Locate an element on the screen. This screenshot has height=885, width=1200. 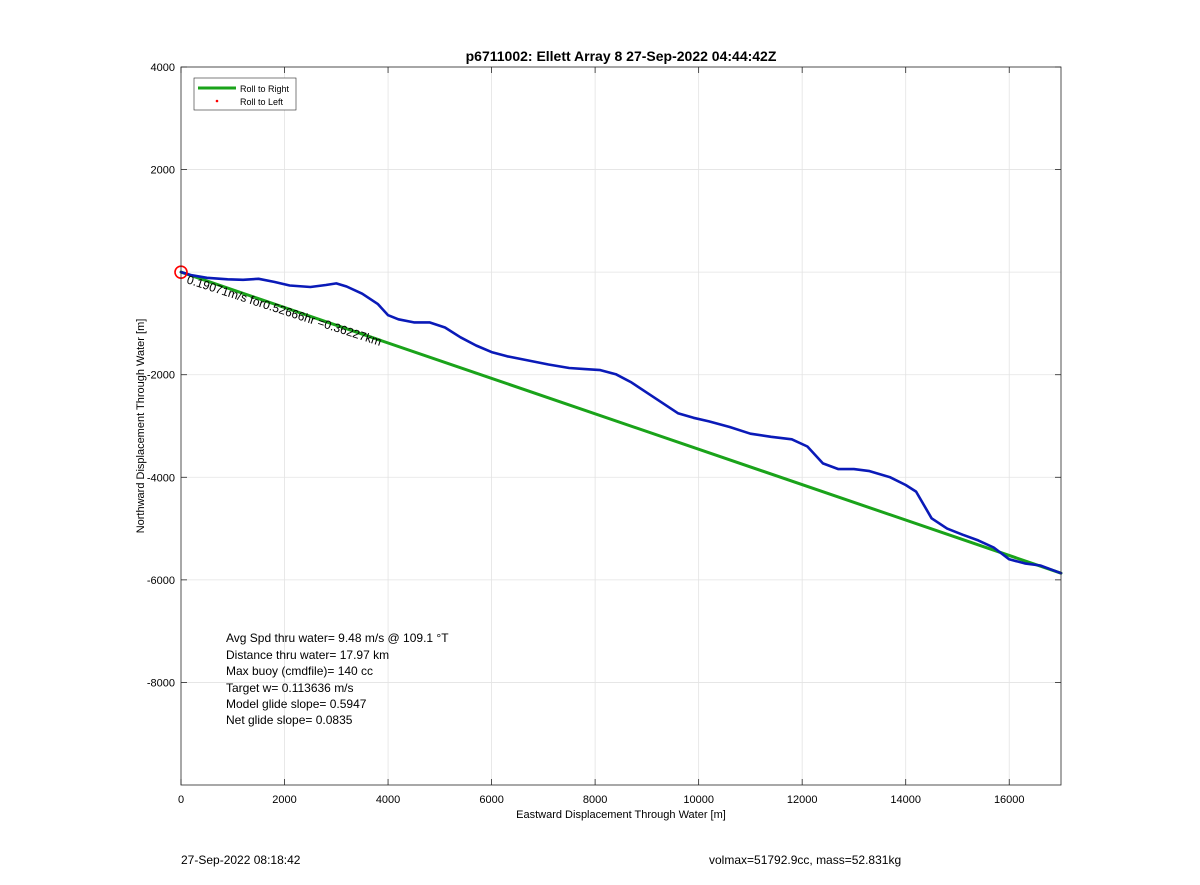
legend-label-roll-right: Roll to Right is located at coordinates (265, 89).